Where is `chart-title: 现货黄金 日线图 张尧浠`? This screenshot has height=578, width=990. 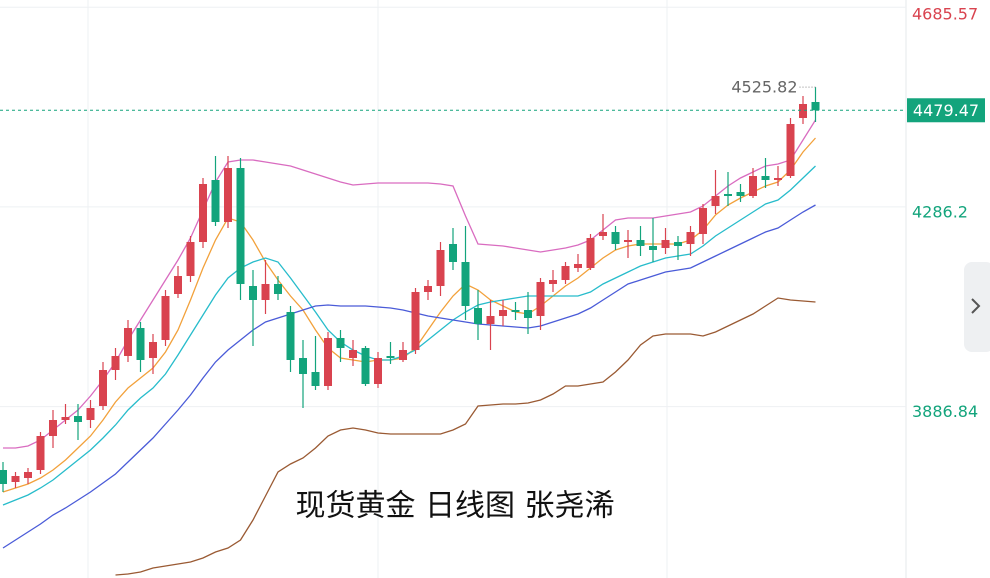
chart-title: 现货黄金 日线图 张尧浠 is located at coordinates (454, 506).